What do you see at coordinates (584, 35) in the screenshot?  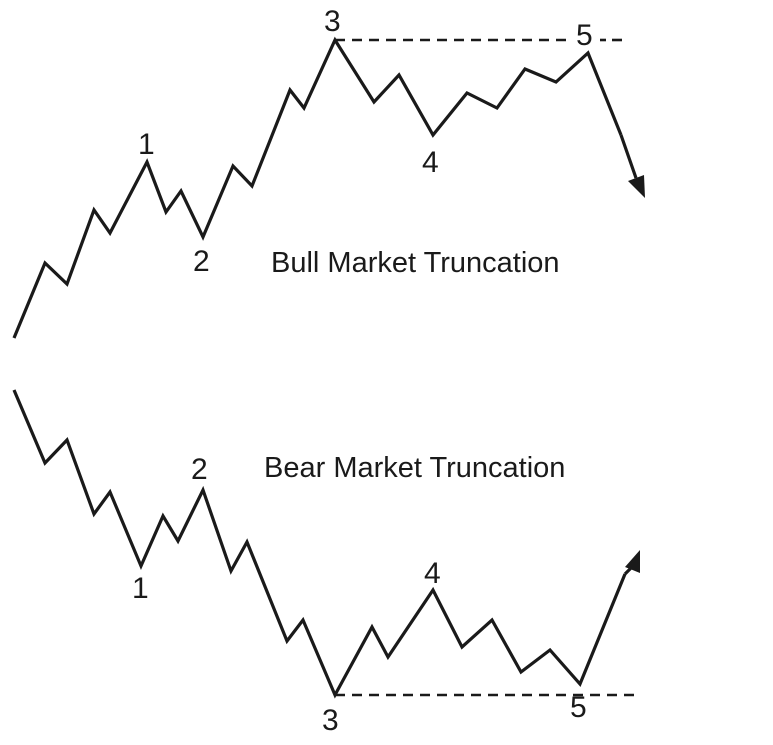 I see `bull-wave-5-label: 5` at bounding box center [584, 35].